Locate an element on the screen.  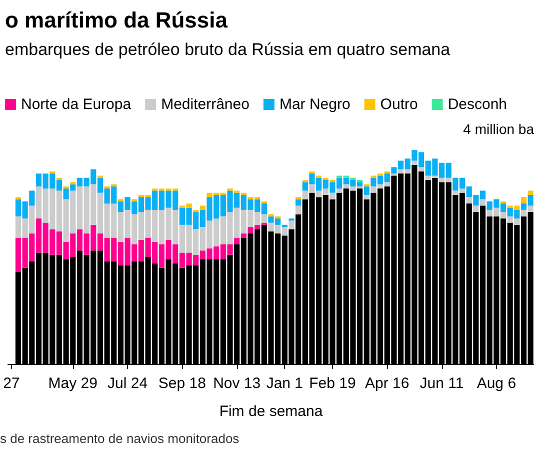
legend-label: Mar Negro is located at coordinates (314, 104).